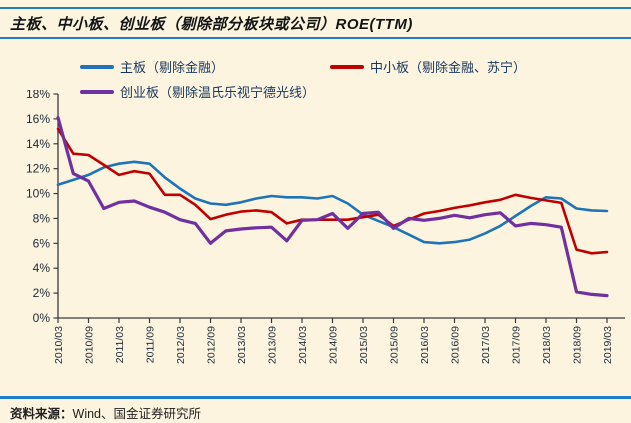 This screenshot has width=631, height=423. Describe the element at coordinates (486, 345) in the screenshot. I see `x-axis-label: 2017/03` at that location.